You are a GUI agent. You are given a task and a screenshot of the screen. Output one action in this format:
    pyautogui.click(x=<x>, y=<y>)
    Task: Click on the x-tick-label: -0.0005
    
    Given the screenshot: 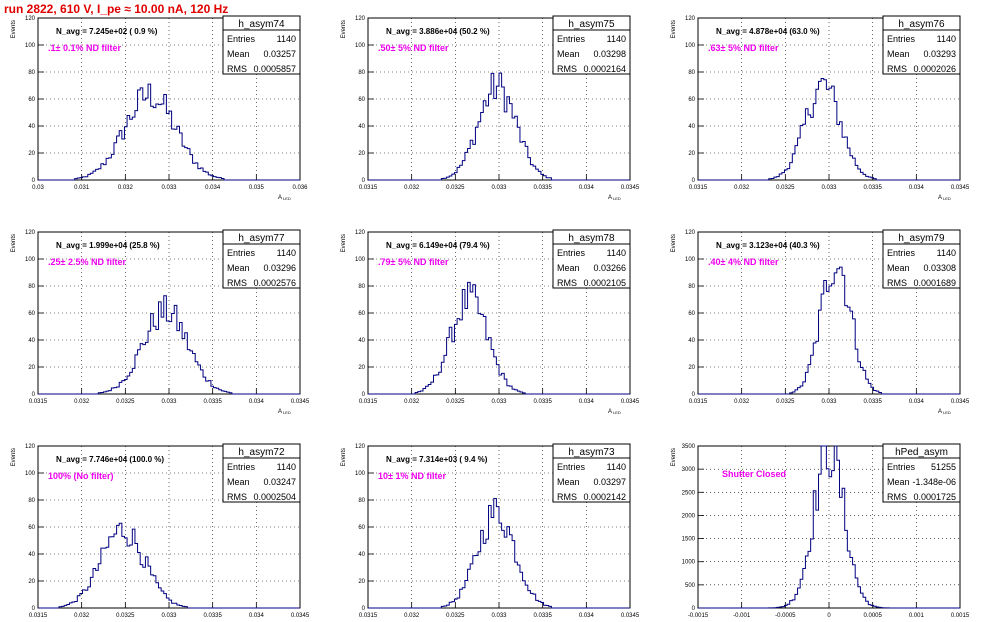 What is the action you would take?
    pyautogui.click(x=785, y=616)
    